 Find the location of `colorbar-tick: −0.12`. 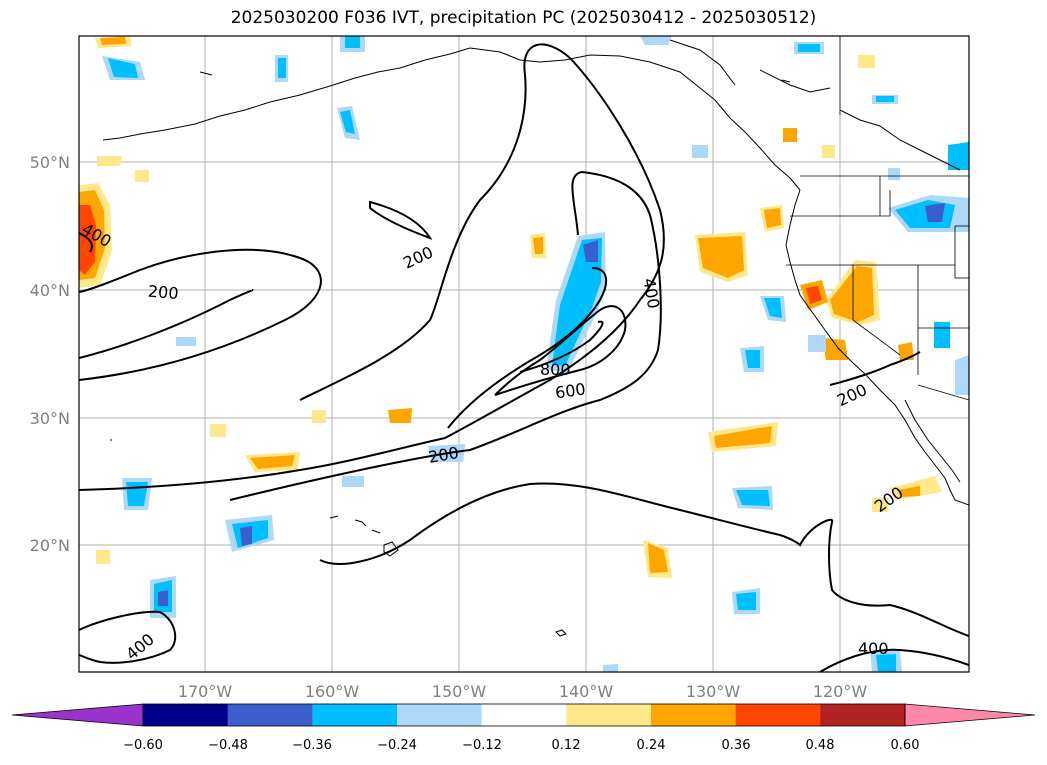

colorbar-tick: −0.12 is located at coordinates (482, 745).